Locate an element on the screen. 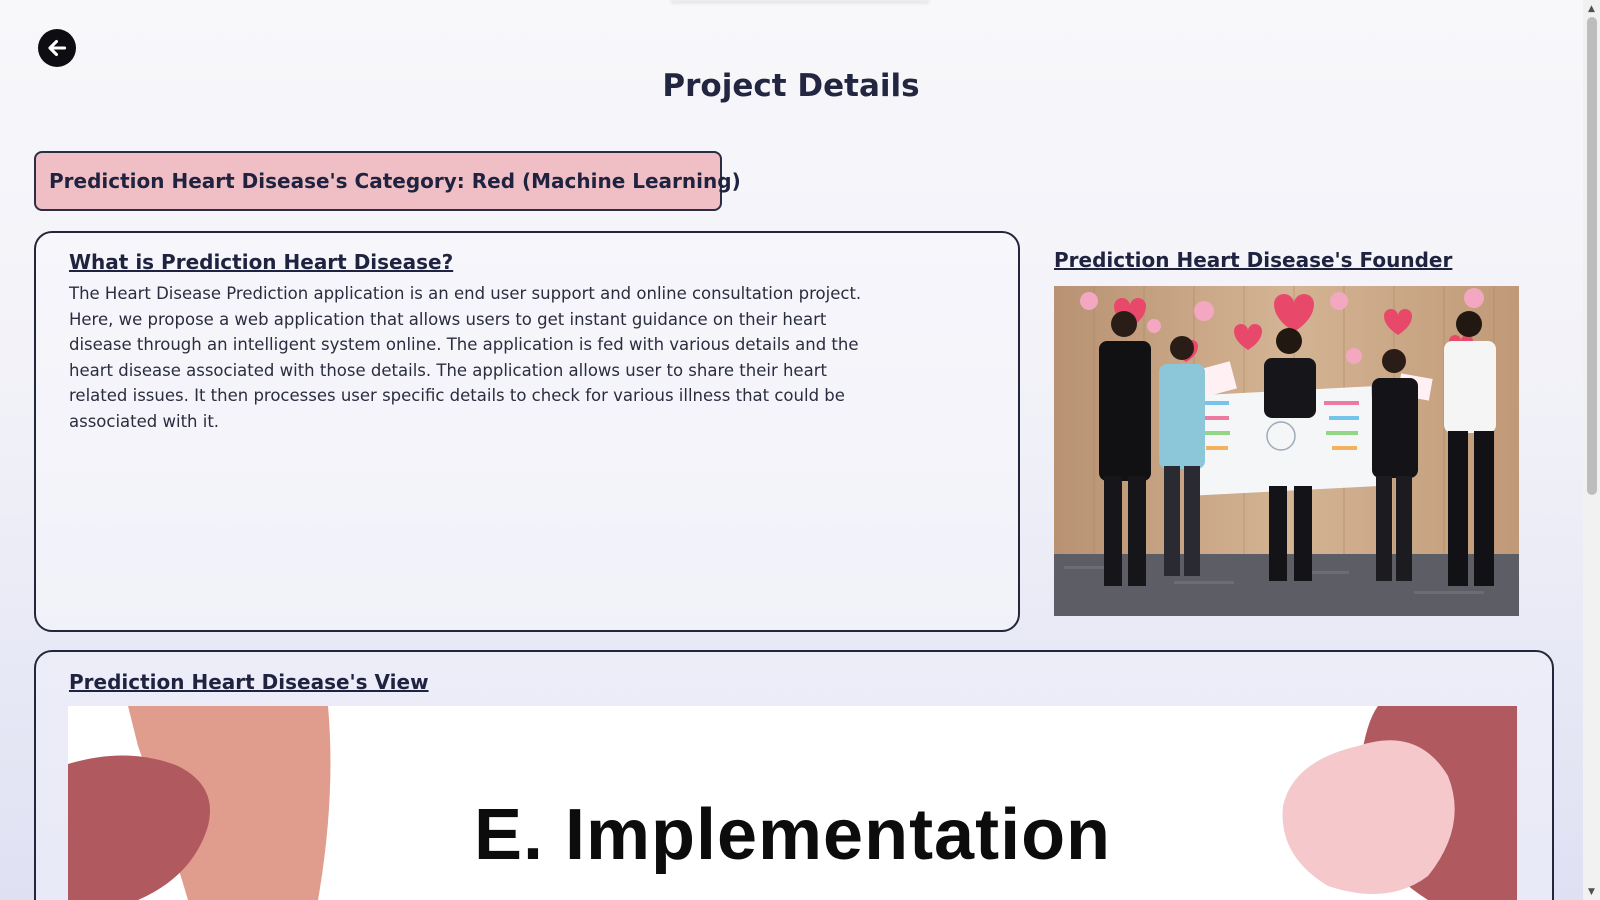 This screenshot has width=1600, height=900. scroll-thumb is located at coordinates (1592, 256).